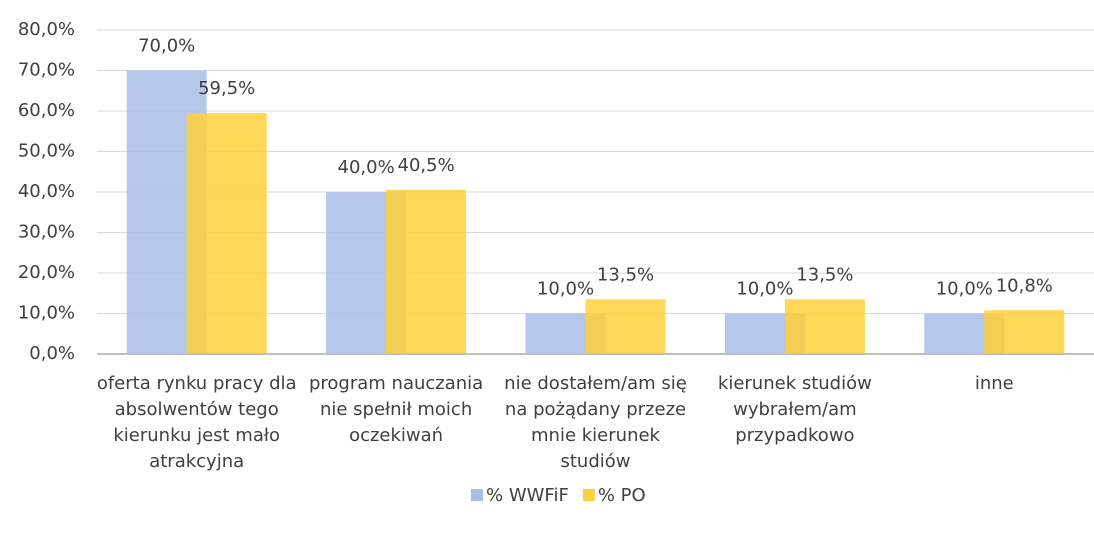  I want to click on data-label: 40,5%, so click(426, 165).